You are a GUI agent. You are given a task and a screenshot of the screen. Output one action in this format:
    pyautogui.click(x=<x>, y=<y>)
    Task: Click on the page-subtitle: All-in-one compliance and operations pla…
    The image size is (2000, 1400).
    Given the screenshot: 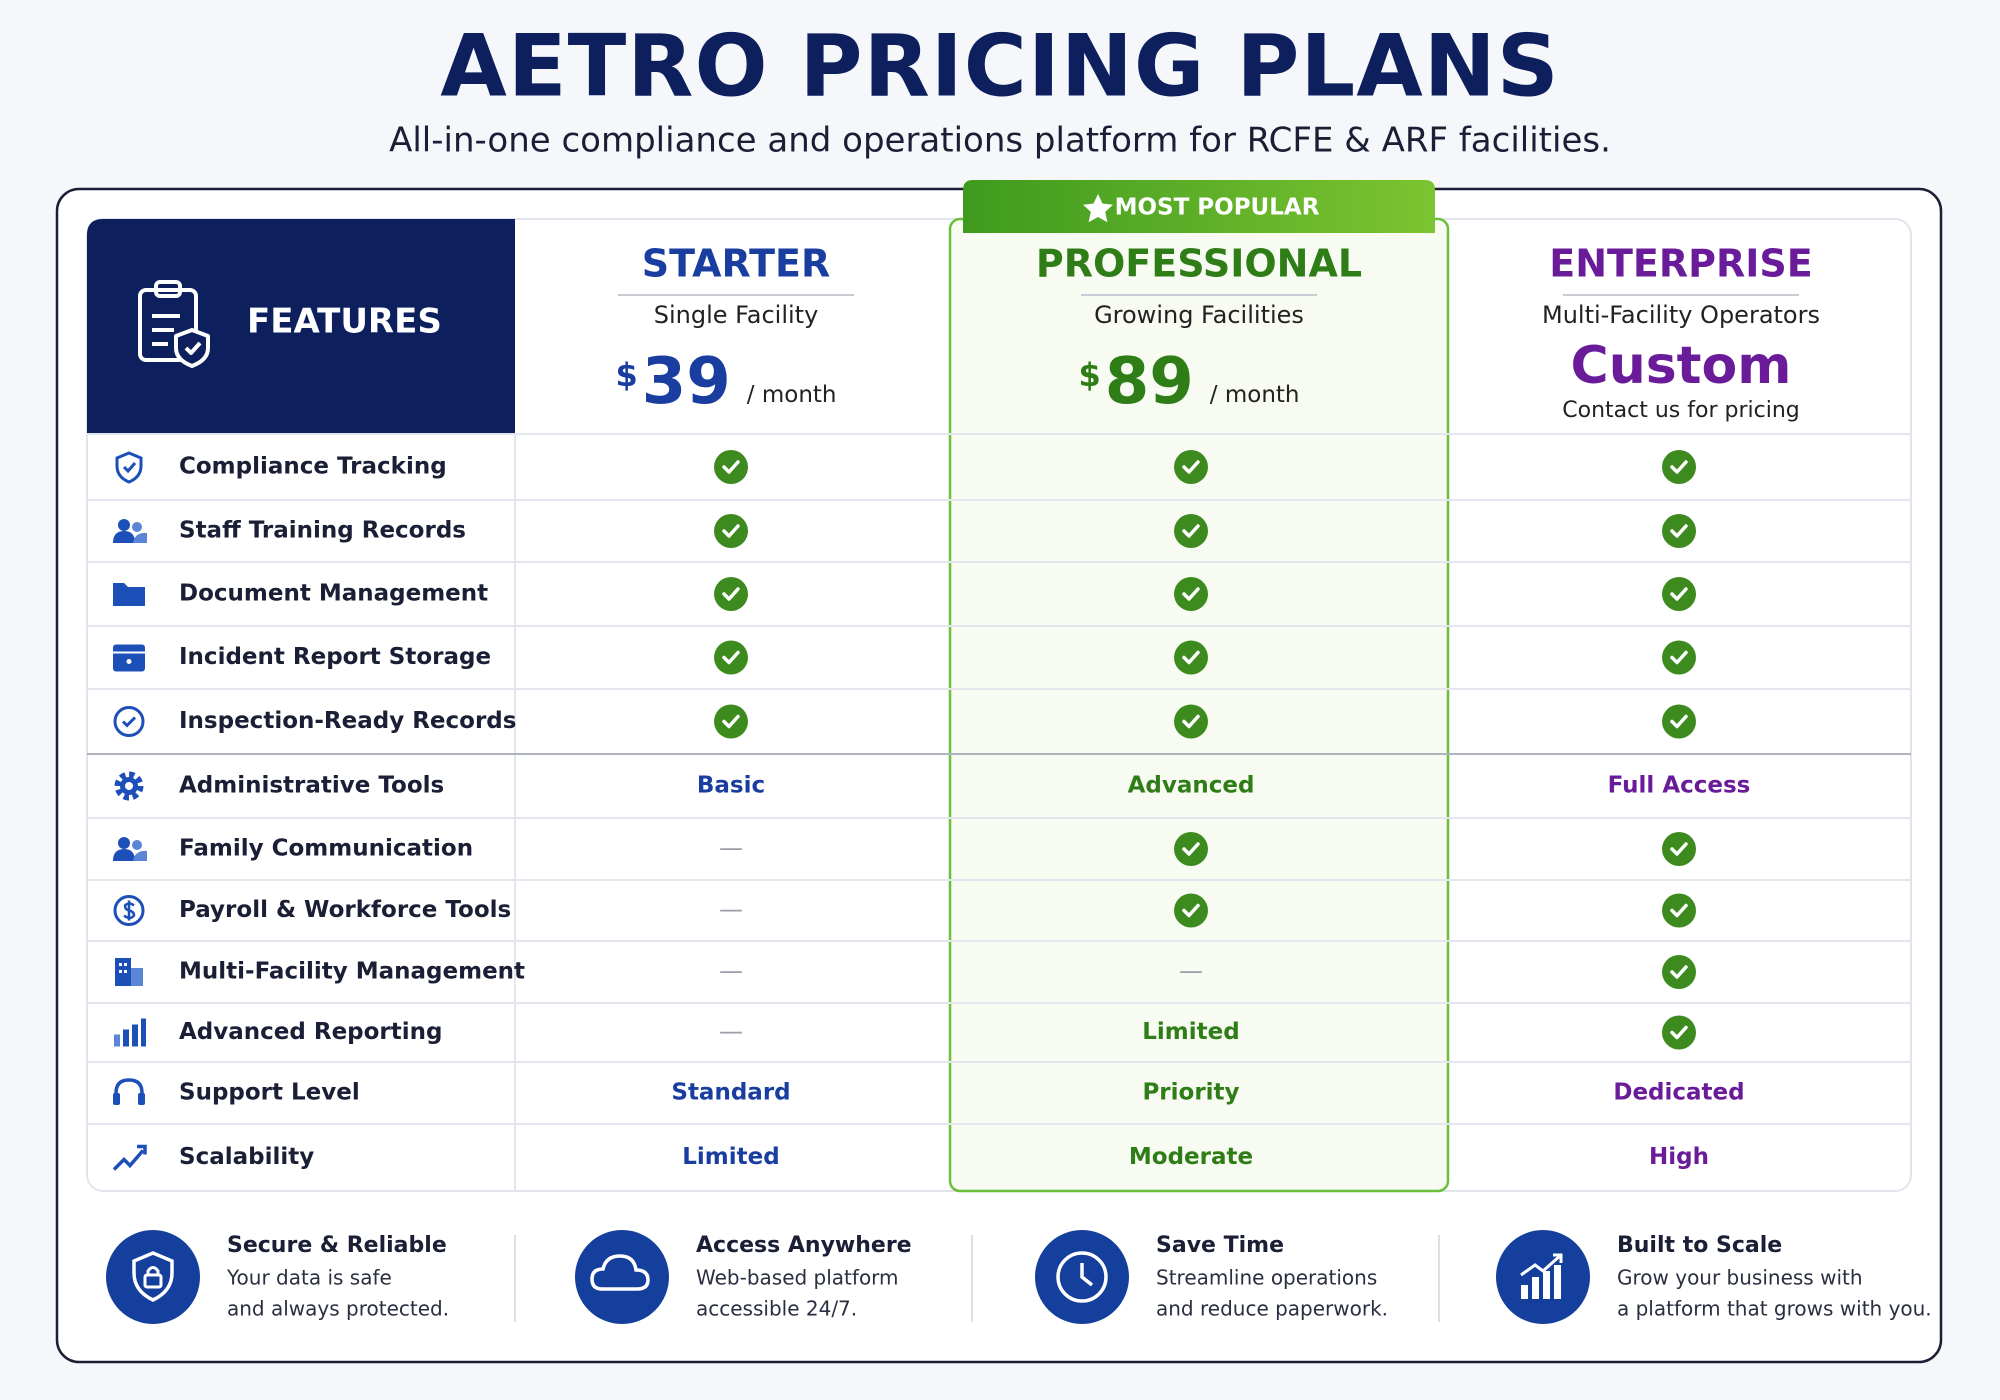 What is the action you would take?
    pyautogui.click(x=1000, y=141)
    